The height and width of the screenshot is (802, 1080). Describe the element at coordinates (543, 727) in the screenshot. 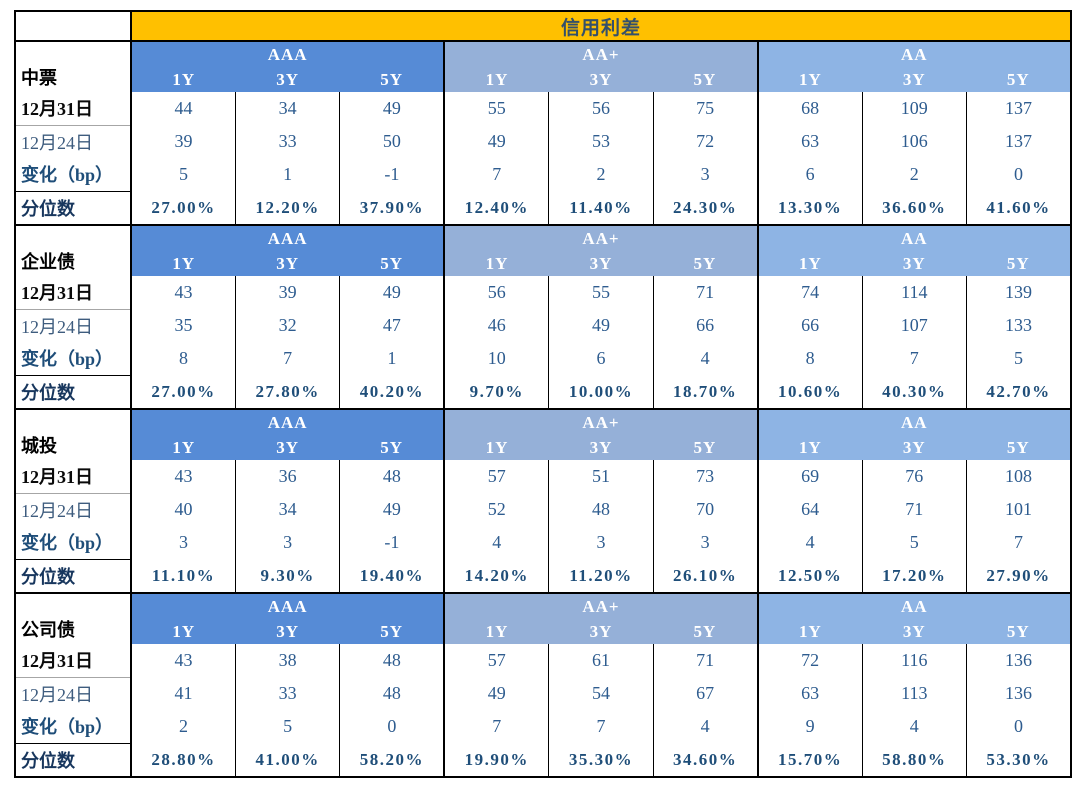

I see `table-row: 变化（bp） 2 5 0 7 7 4 9 4 0` at that location.